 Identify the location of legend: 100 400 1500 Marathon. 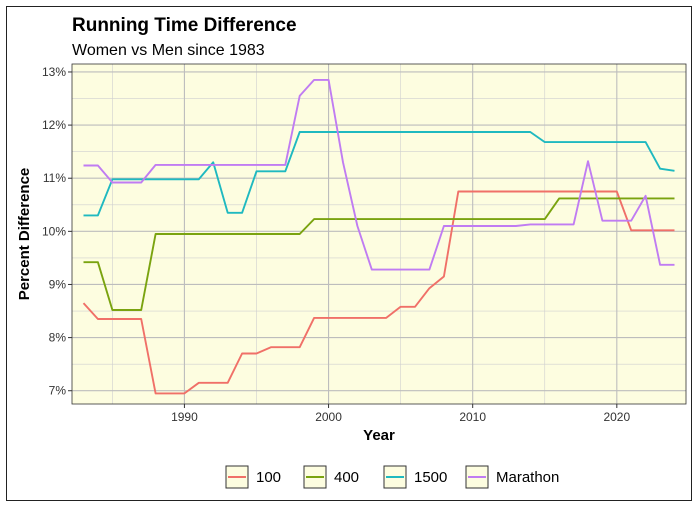
(392, 477).